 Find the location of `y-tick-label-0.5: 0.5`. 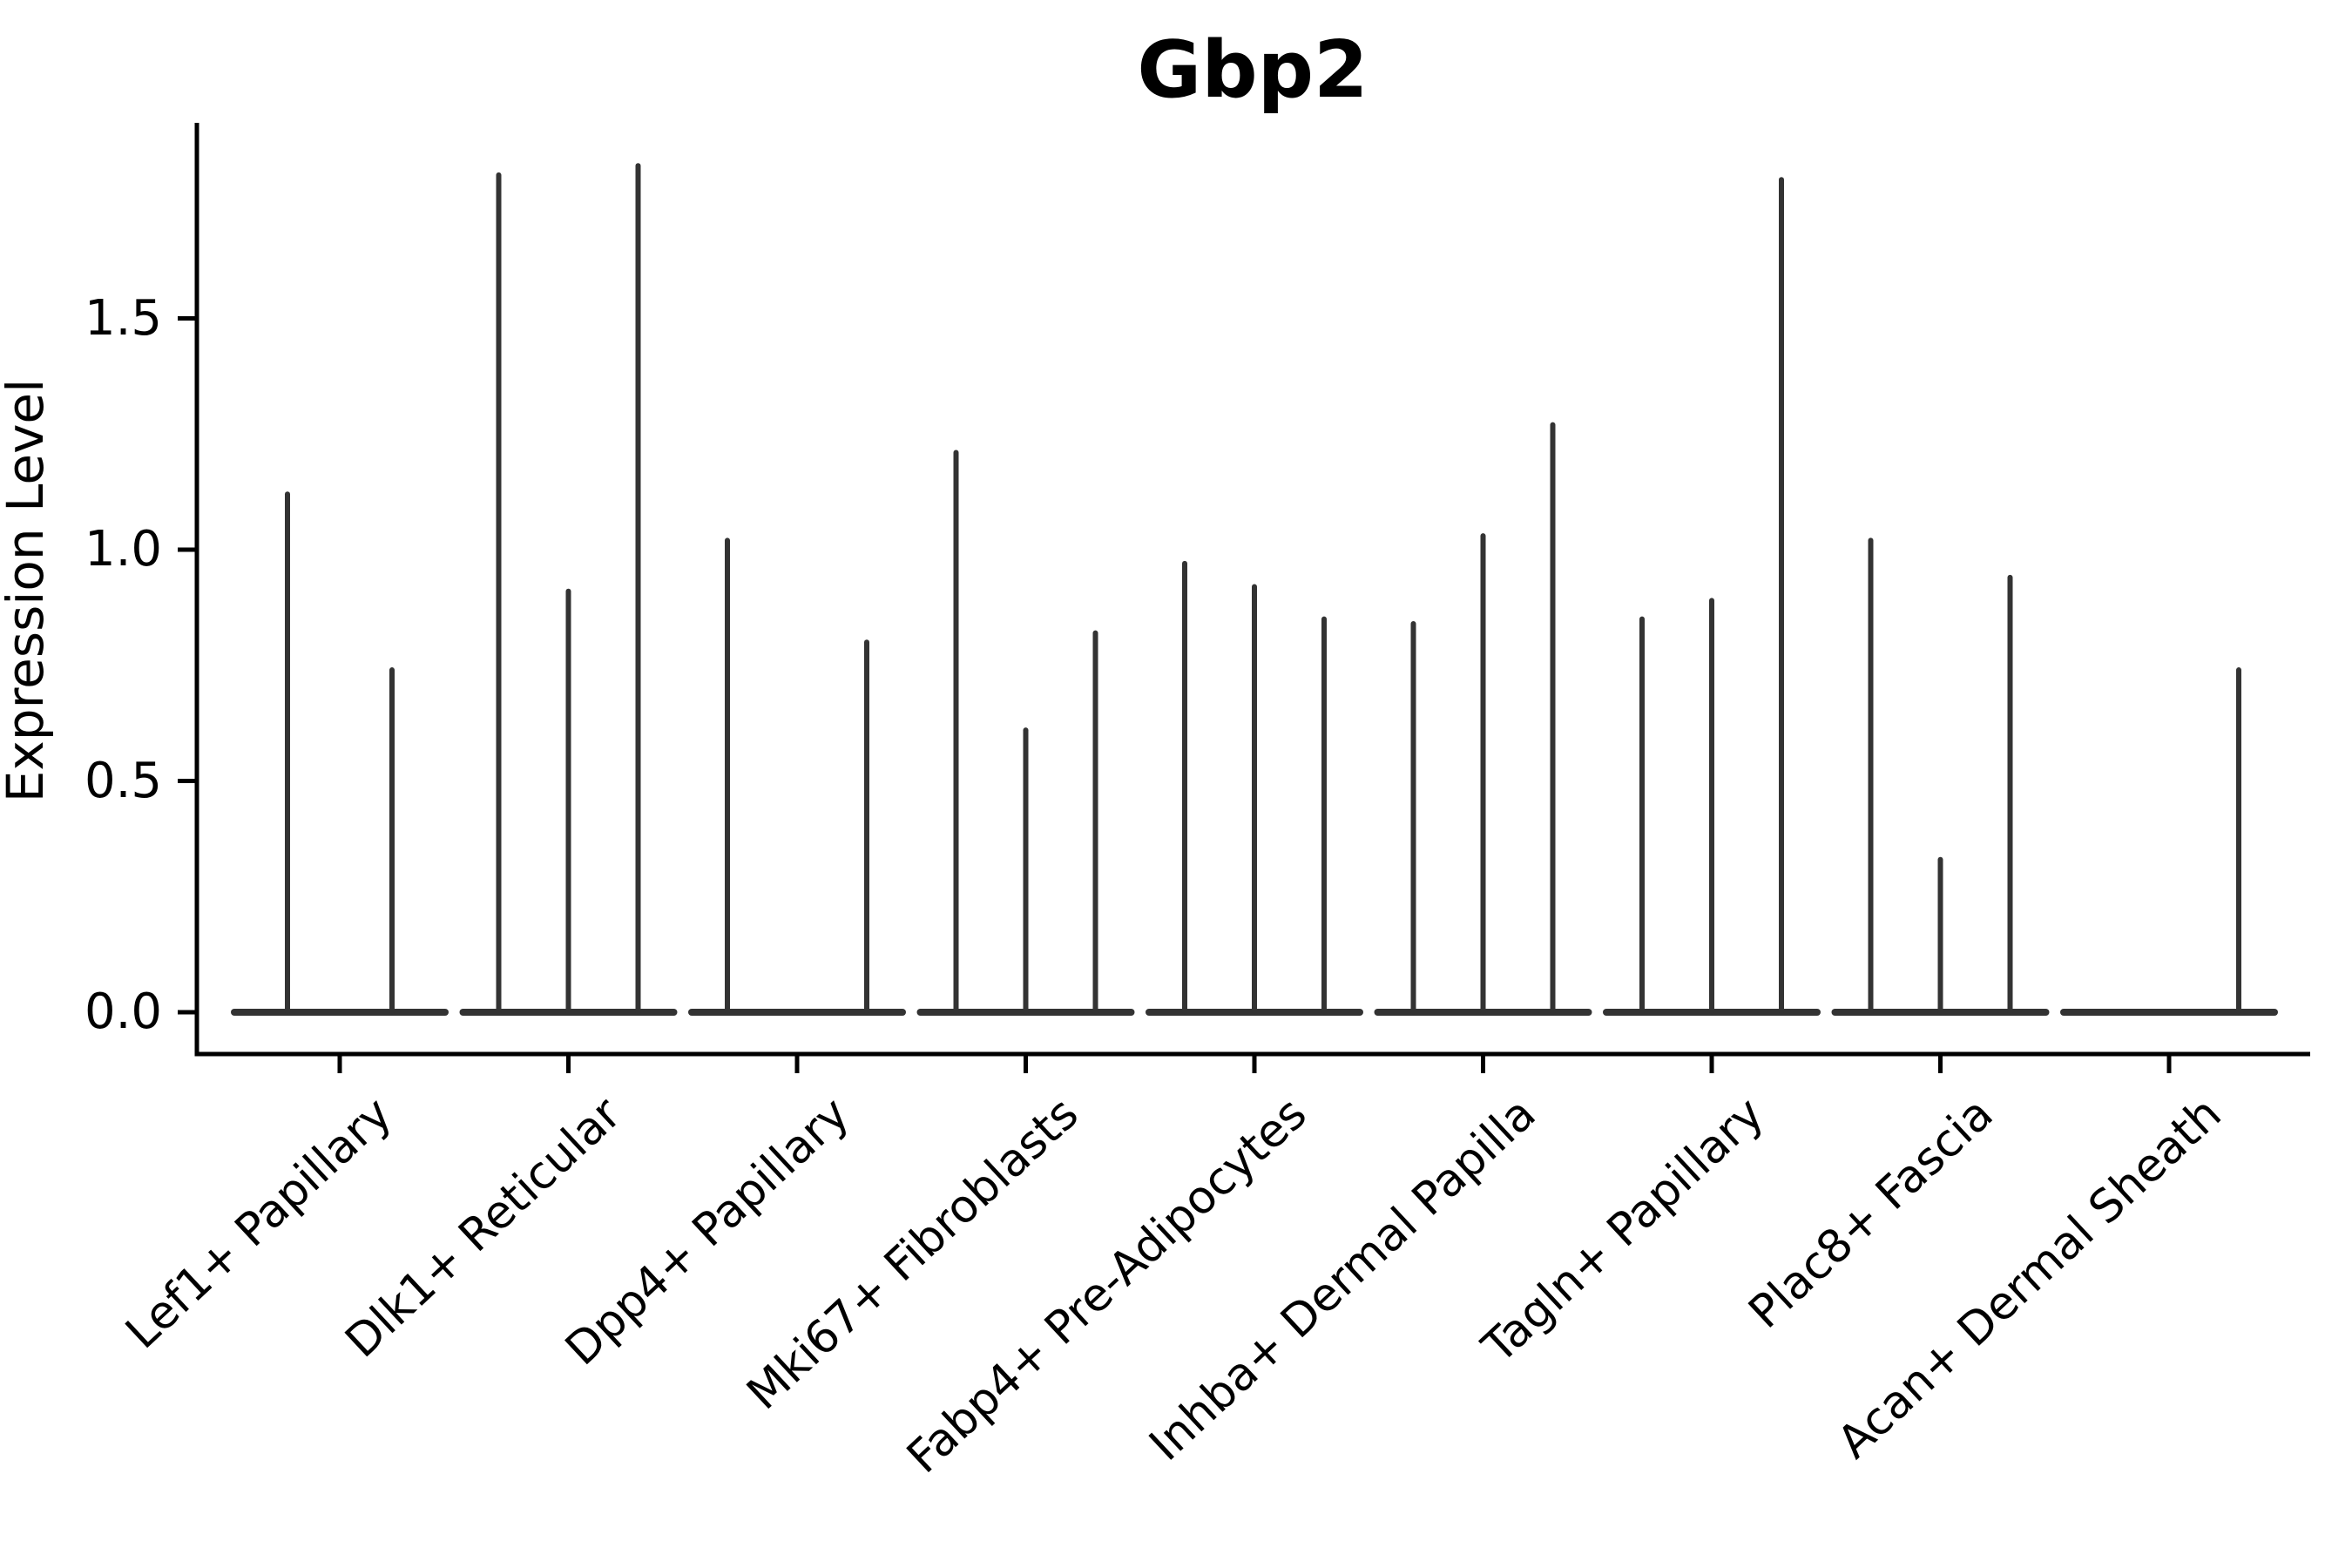

y-tick-label-0.5: 0.5 is located at coordinates (123, 781).